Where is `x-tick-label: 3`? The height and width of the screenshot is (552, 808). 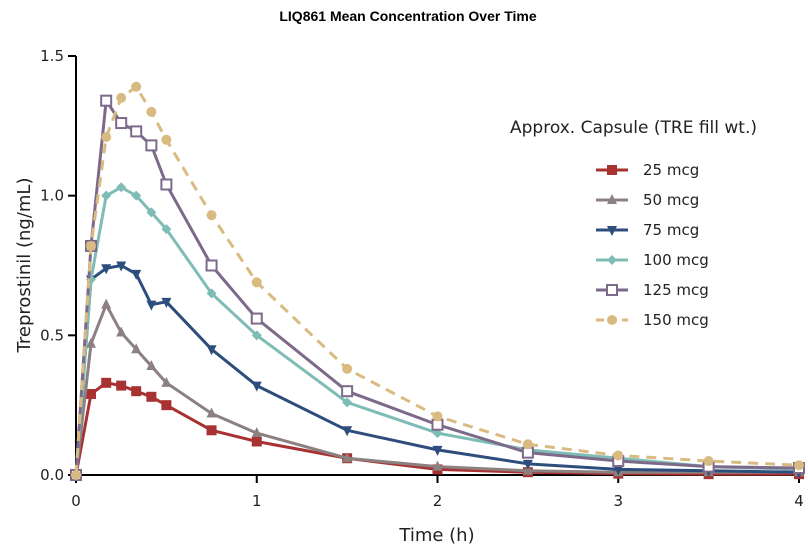 x-tick-label: 3 is located at coordinates (618, 501).